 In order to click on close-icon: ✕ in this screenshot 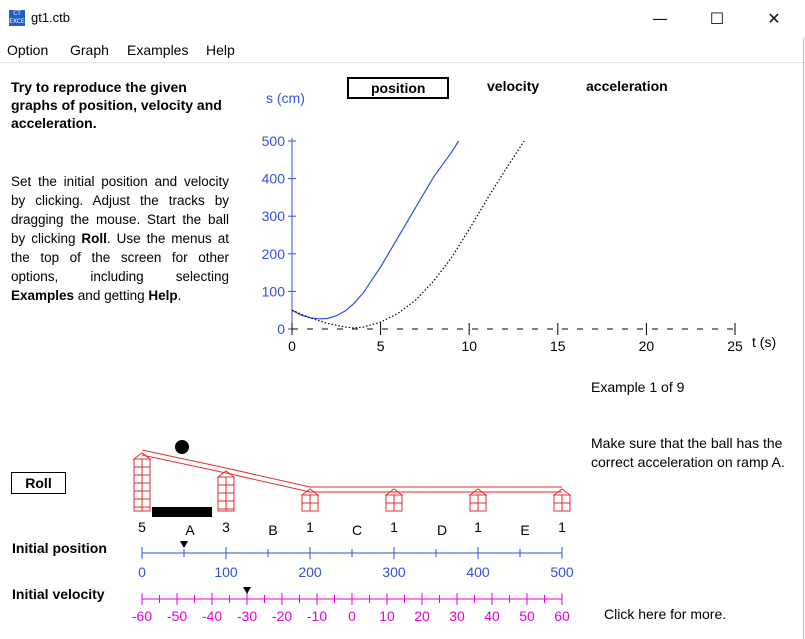, I will do `click(774, 18)`.